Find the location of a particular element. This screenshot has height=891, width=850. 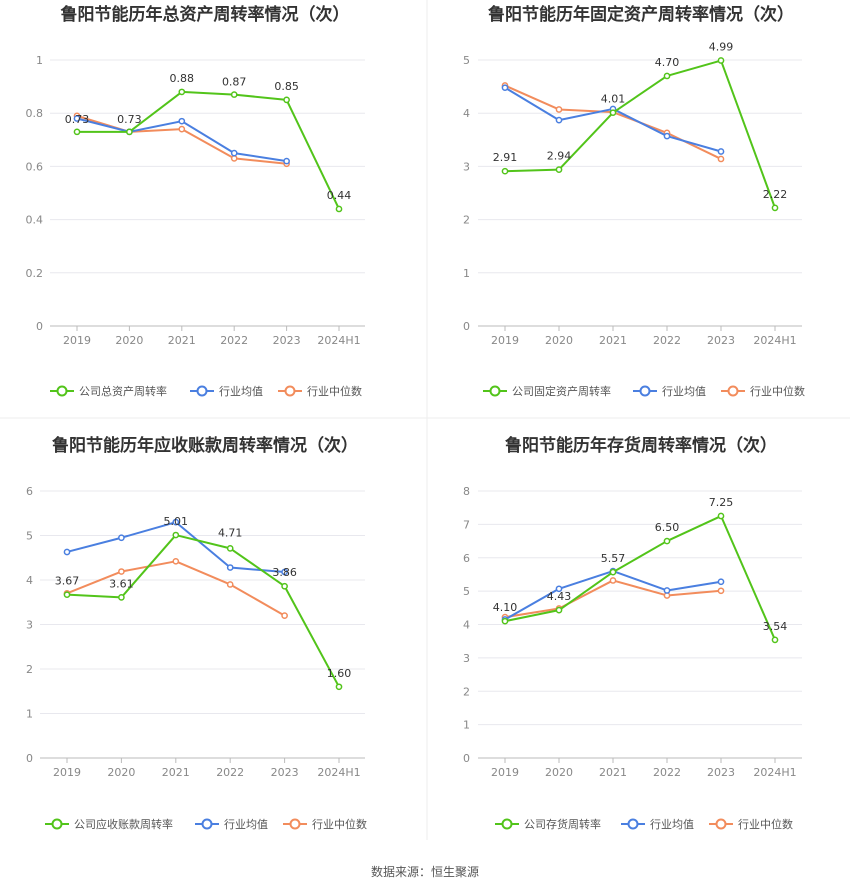

y-tick-label: 4 is located at coordinates (29, 580).